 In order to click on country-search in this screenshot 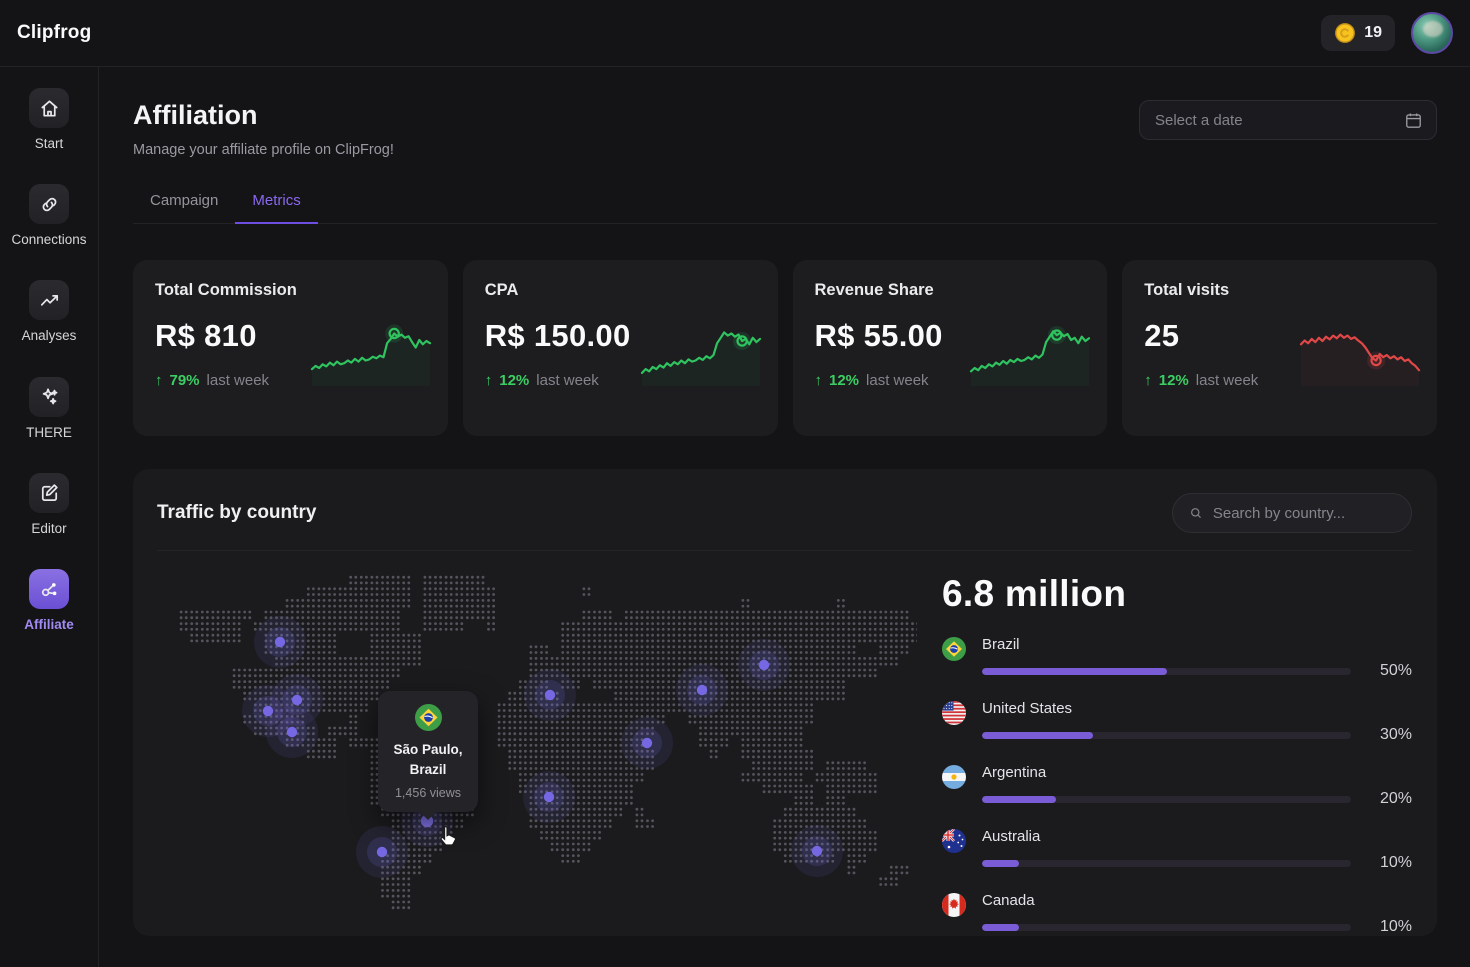, I will do `click(1292, 513)`.